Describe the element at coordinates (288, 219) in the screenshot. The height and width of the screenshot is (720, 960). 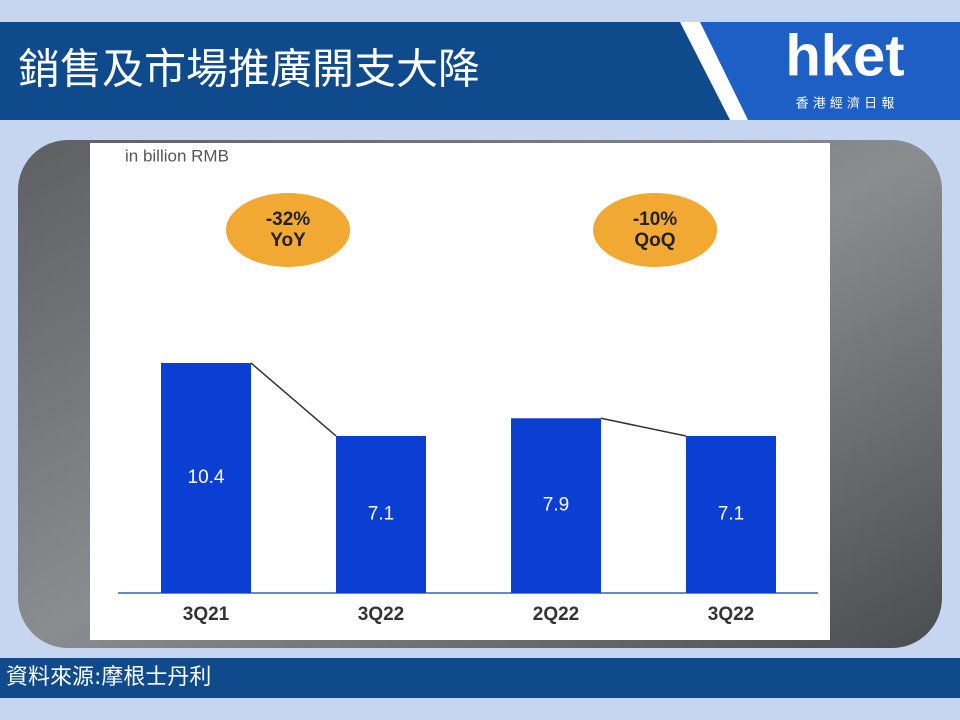
I see `change-badge-text: -32%` at that location.